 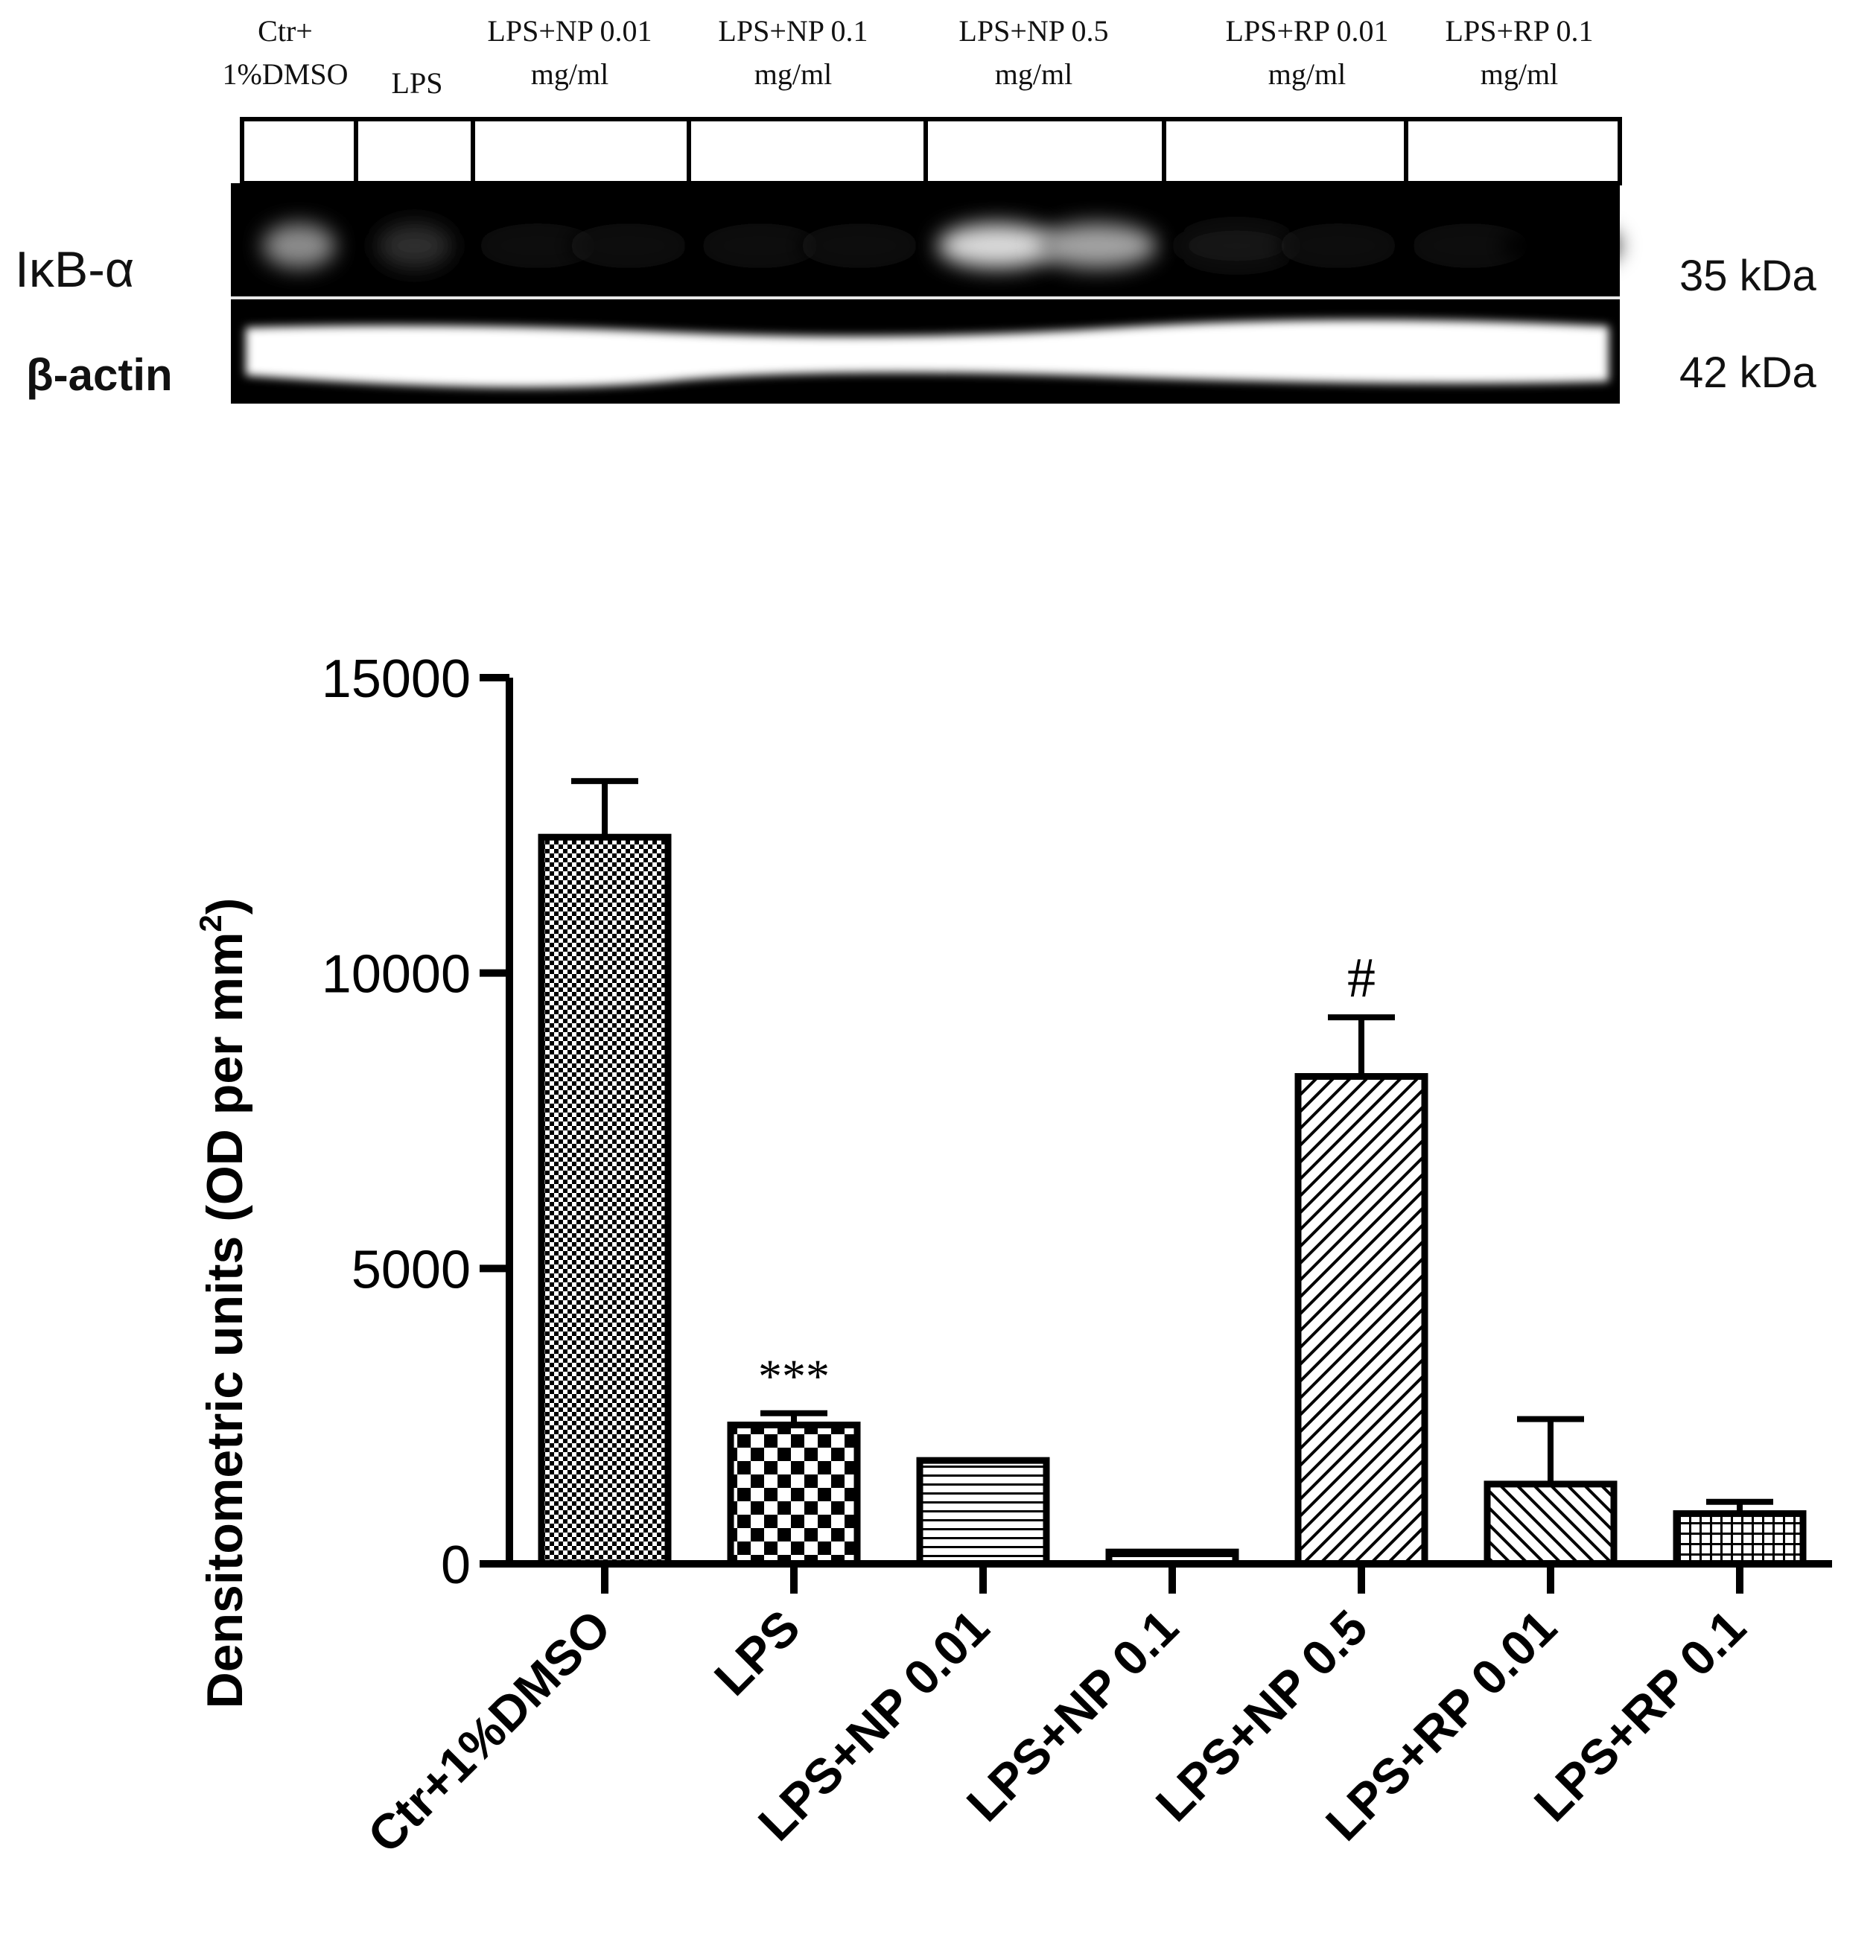 I want to click on beta-actin-label: β-actin, so click(x=99, y=375).